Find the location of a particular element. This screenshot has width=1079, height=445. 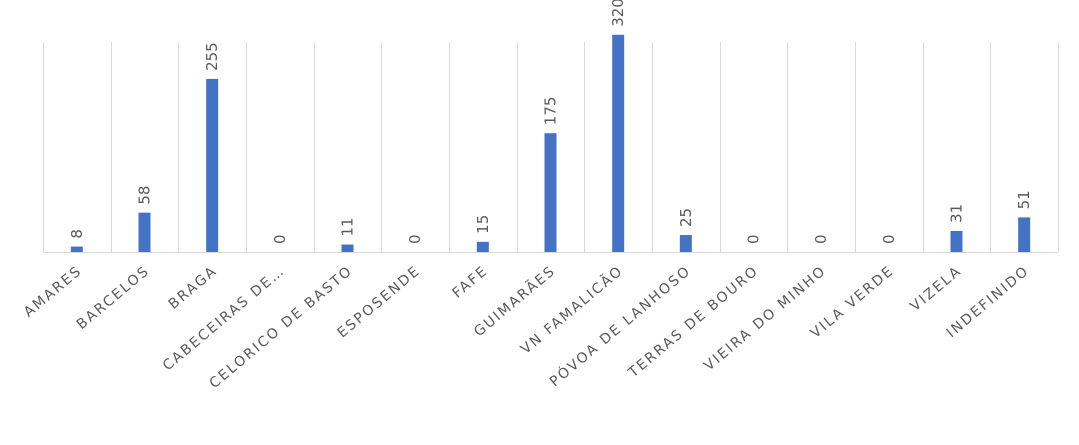

data-label-8: 175 is located at coordinates (551, 111).